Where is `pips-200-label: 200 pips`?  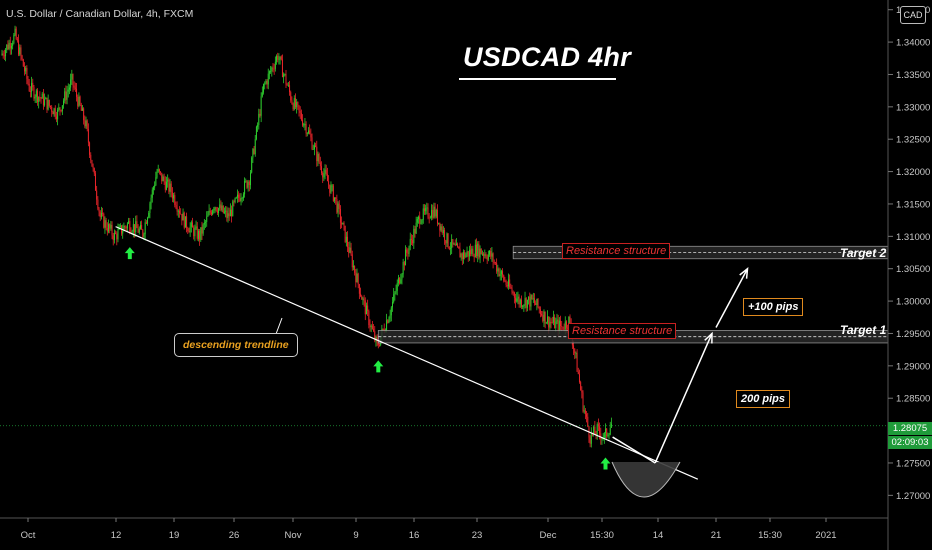
pips-200-label: 200 pips is located at coordinates (763, 399).